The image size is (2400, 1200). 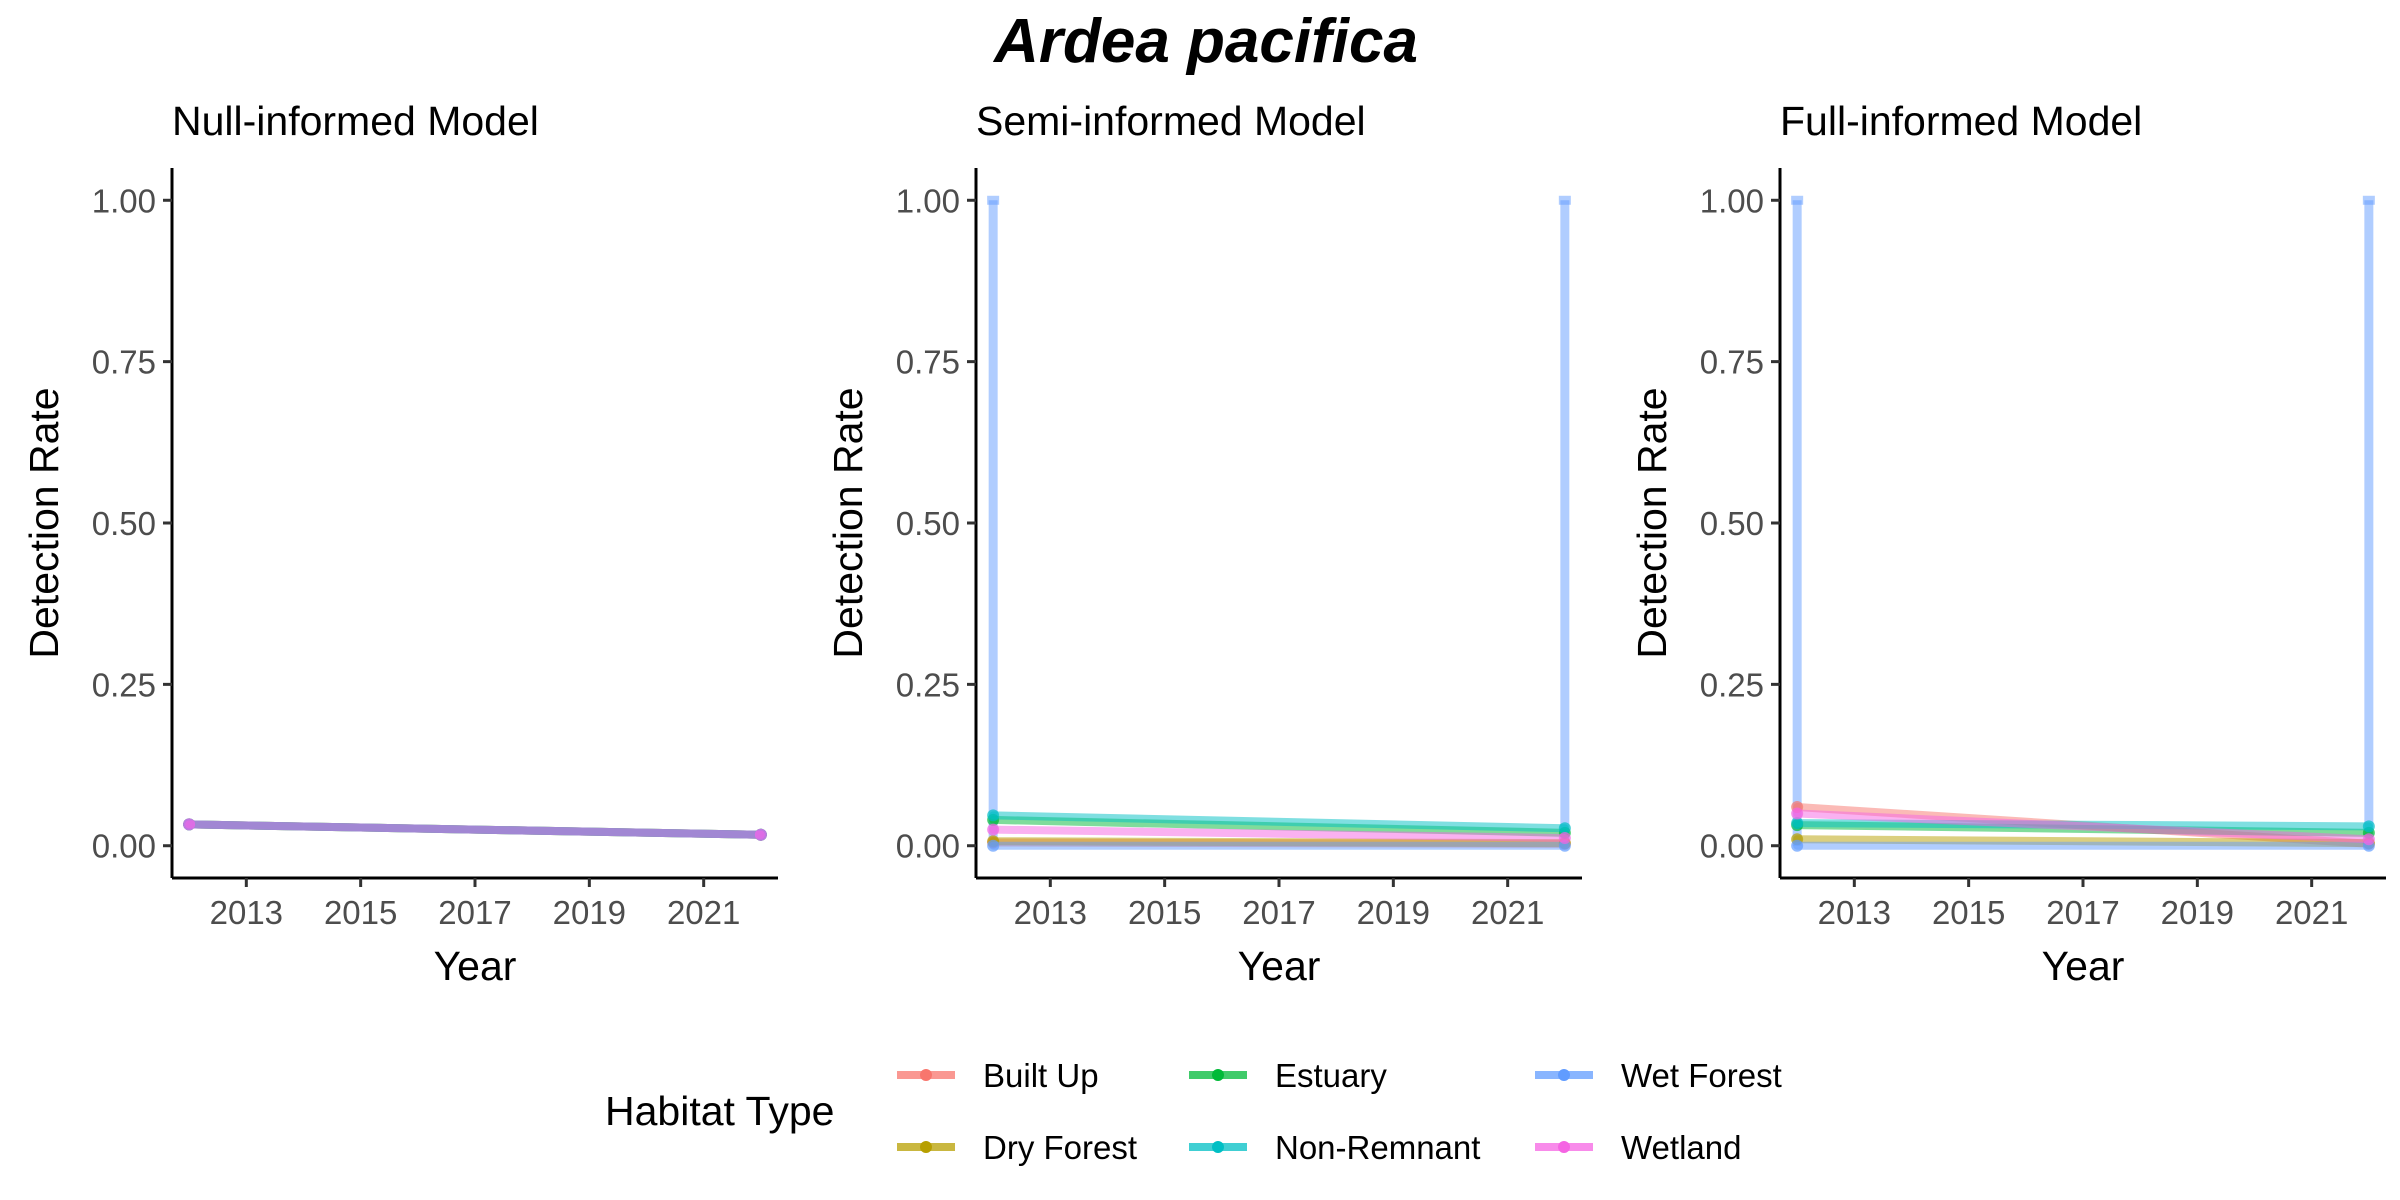 I want to click on legend-item-dry-forest: Dry Forest, so click(x=1017, y=1147).